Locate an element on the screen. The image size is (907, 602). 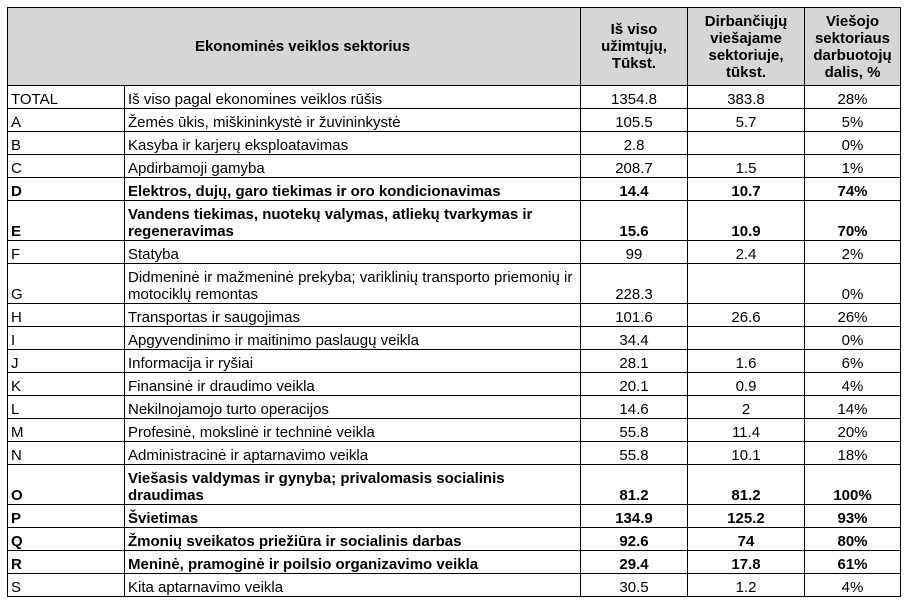
public-employed-cell: 26.6 is located at coordinates (746, 315).